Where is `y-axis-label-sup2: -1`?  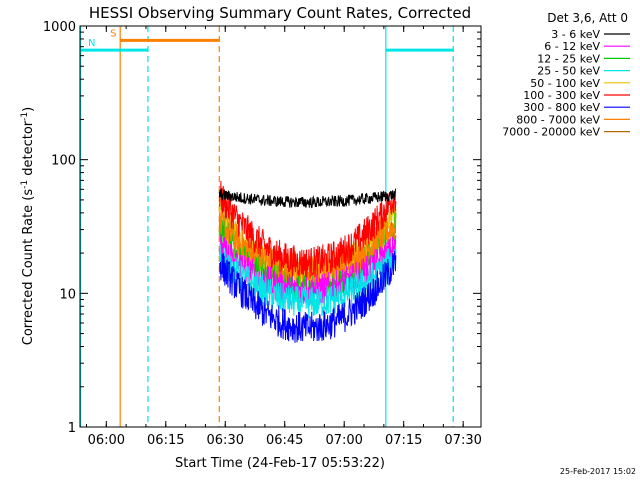 y-axis-label-sup2: -1 is located at coordinates (25, 116).